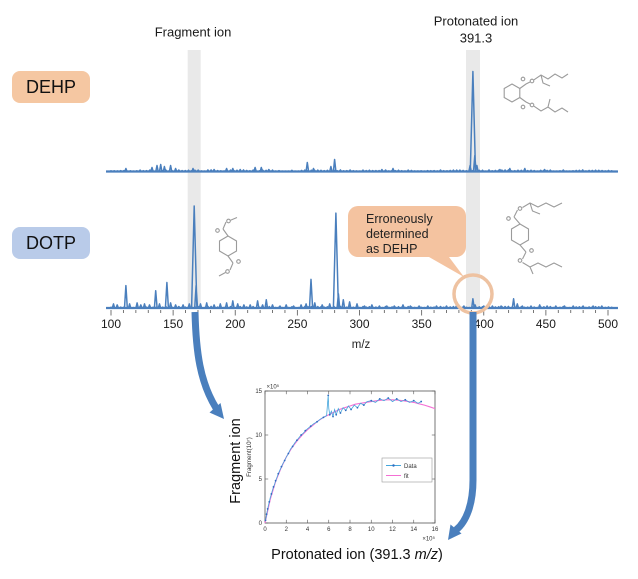 Image resolution: width=638 pixels, height=579 pixels. I want to click on svg-text: Data, so click(410, 467).